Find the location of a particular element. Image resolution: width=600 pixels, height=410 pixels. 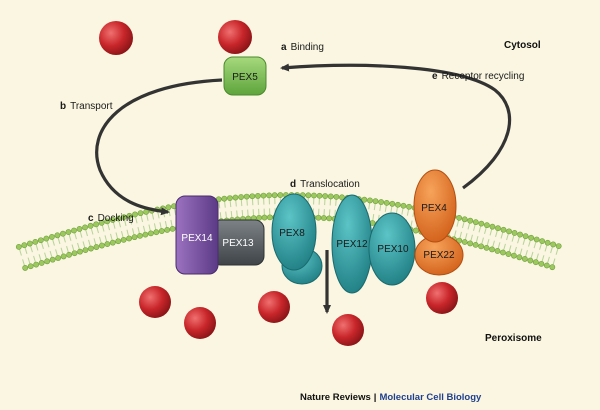

step-d-letter: d is located at coordinates (293, 184).